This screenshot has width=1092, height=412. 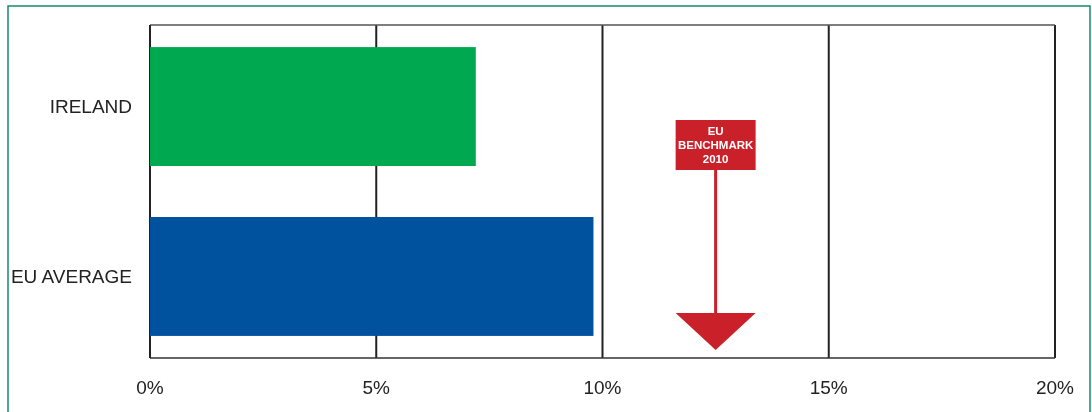 I want to click on y-tick-label: EU AVERAGE, so click(x=71, y=277).